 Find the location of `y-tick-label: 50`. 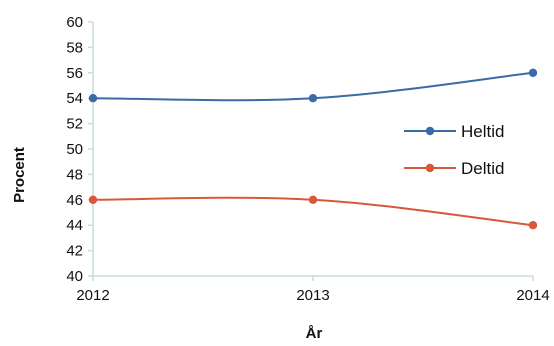

y-tick-label: 50 is located at coordinates (74, 149).